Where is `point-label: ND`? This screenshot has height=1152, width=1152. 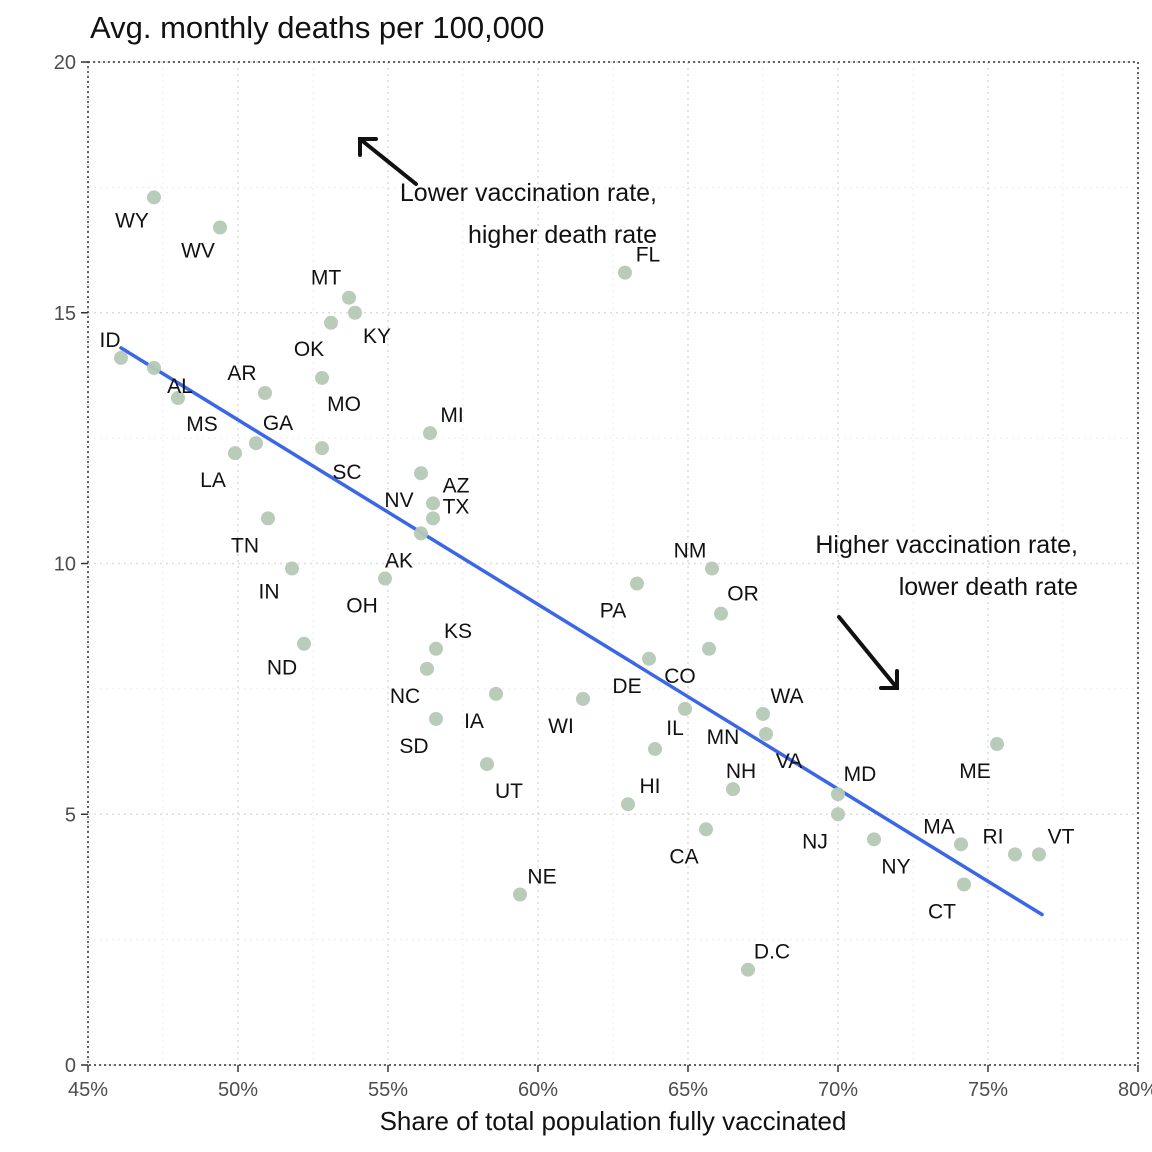
point-label: ND is located at coordinates (282, 668).